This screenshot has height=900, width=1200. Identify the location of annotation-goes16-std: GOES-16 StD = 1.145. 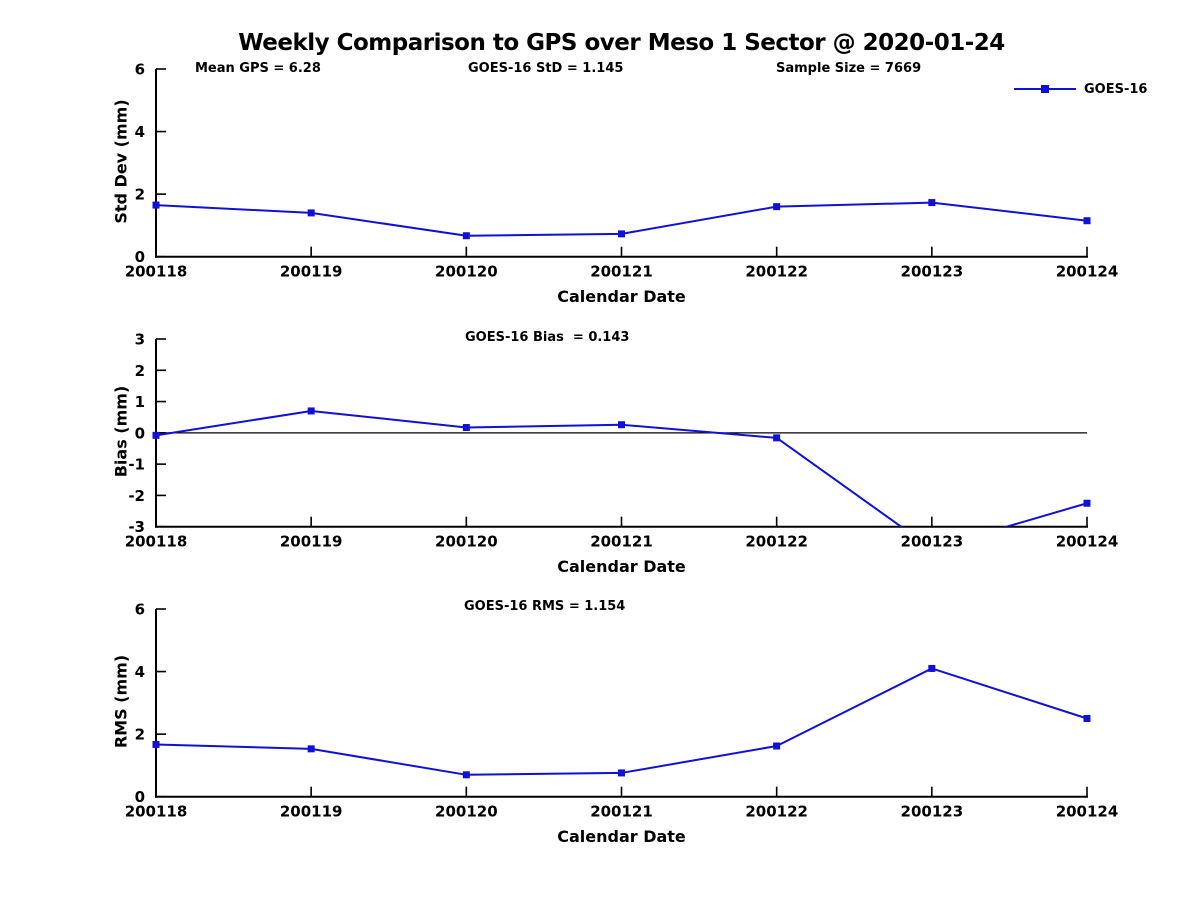
(546, 68).